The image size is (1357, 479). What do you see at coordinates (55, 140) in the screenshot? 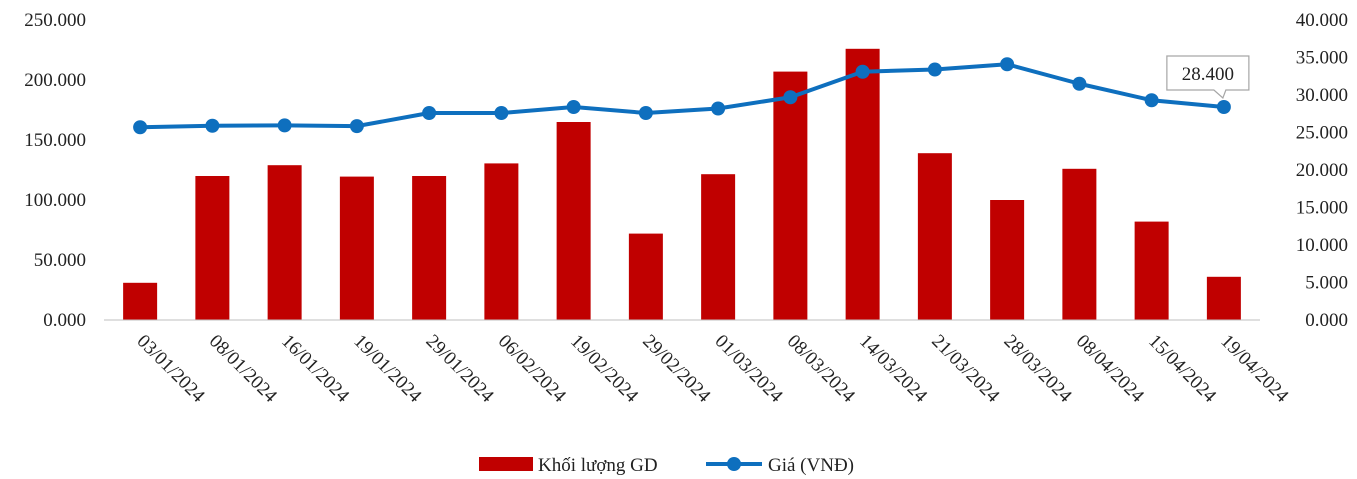
I see `left-axis-tick-label: 150.000` at bounding box center [55, 140].